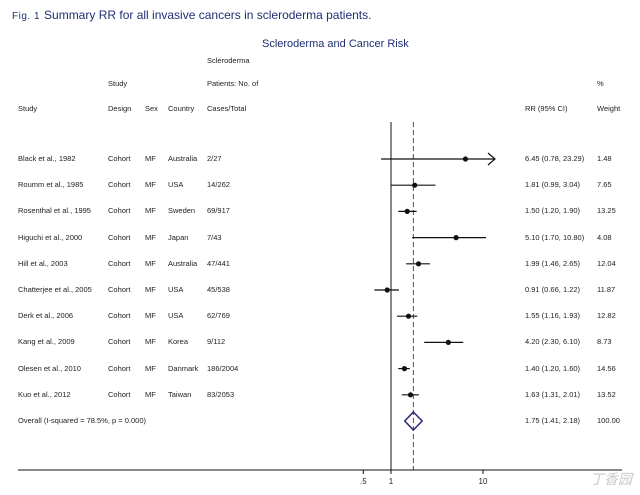 The height and width of the screenshot is (495, 640). Describe the element at coordinates (606, 263) in the screenshot. I see `study-weight: 12.04` at that location.